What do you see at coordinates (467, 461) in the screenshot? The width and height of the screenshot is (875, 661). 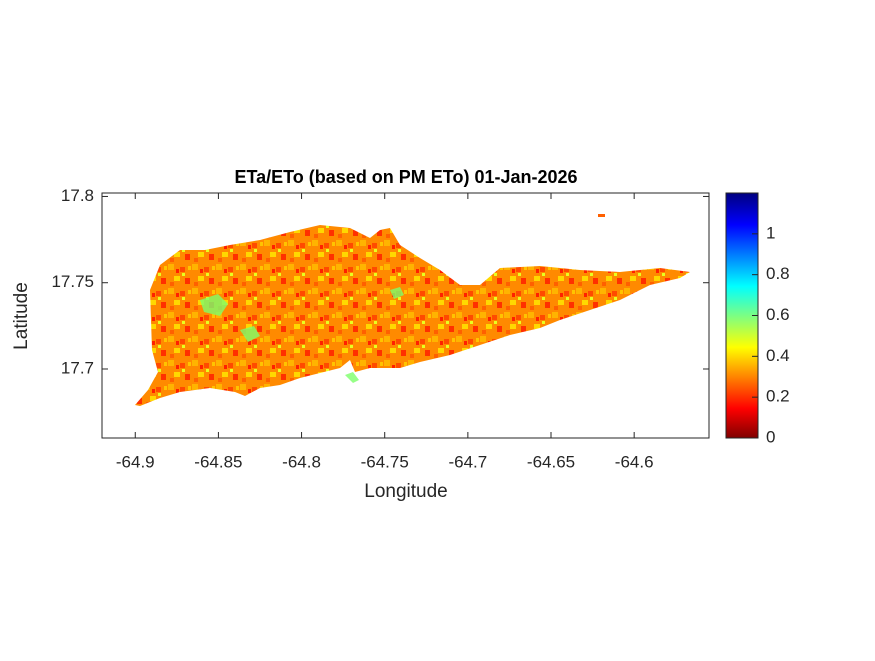 I see `x-tick-label: -64.7` at bounding box center [467, 461].